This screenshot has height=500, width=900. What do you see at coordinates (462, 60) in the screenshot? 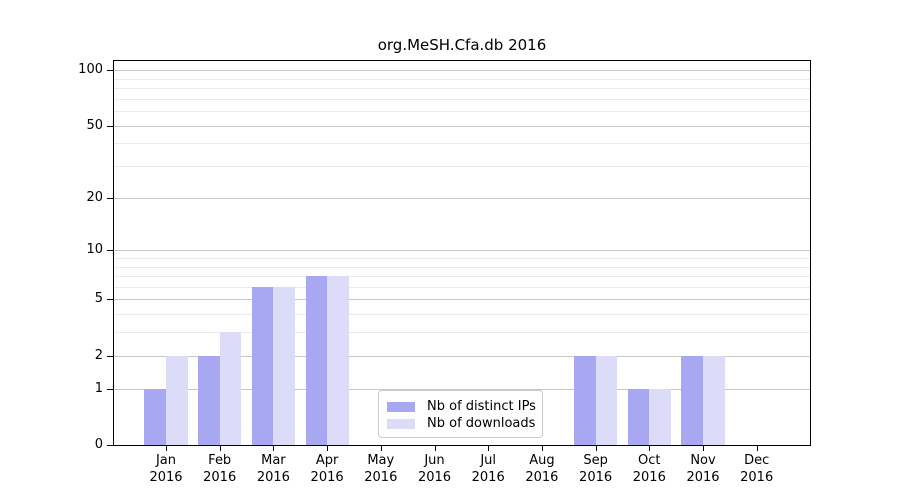
I see `plot-border-top` at bounding box center [462, 60].